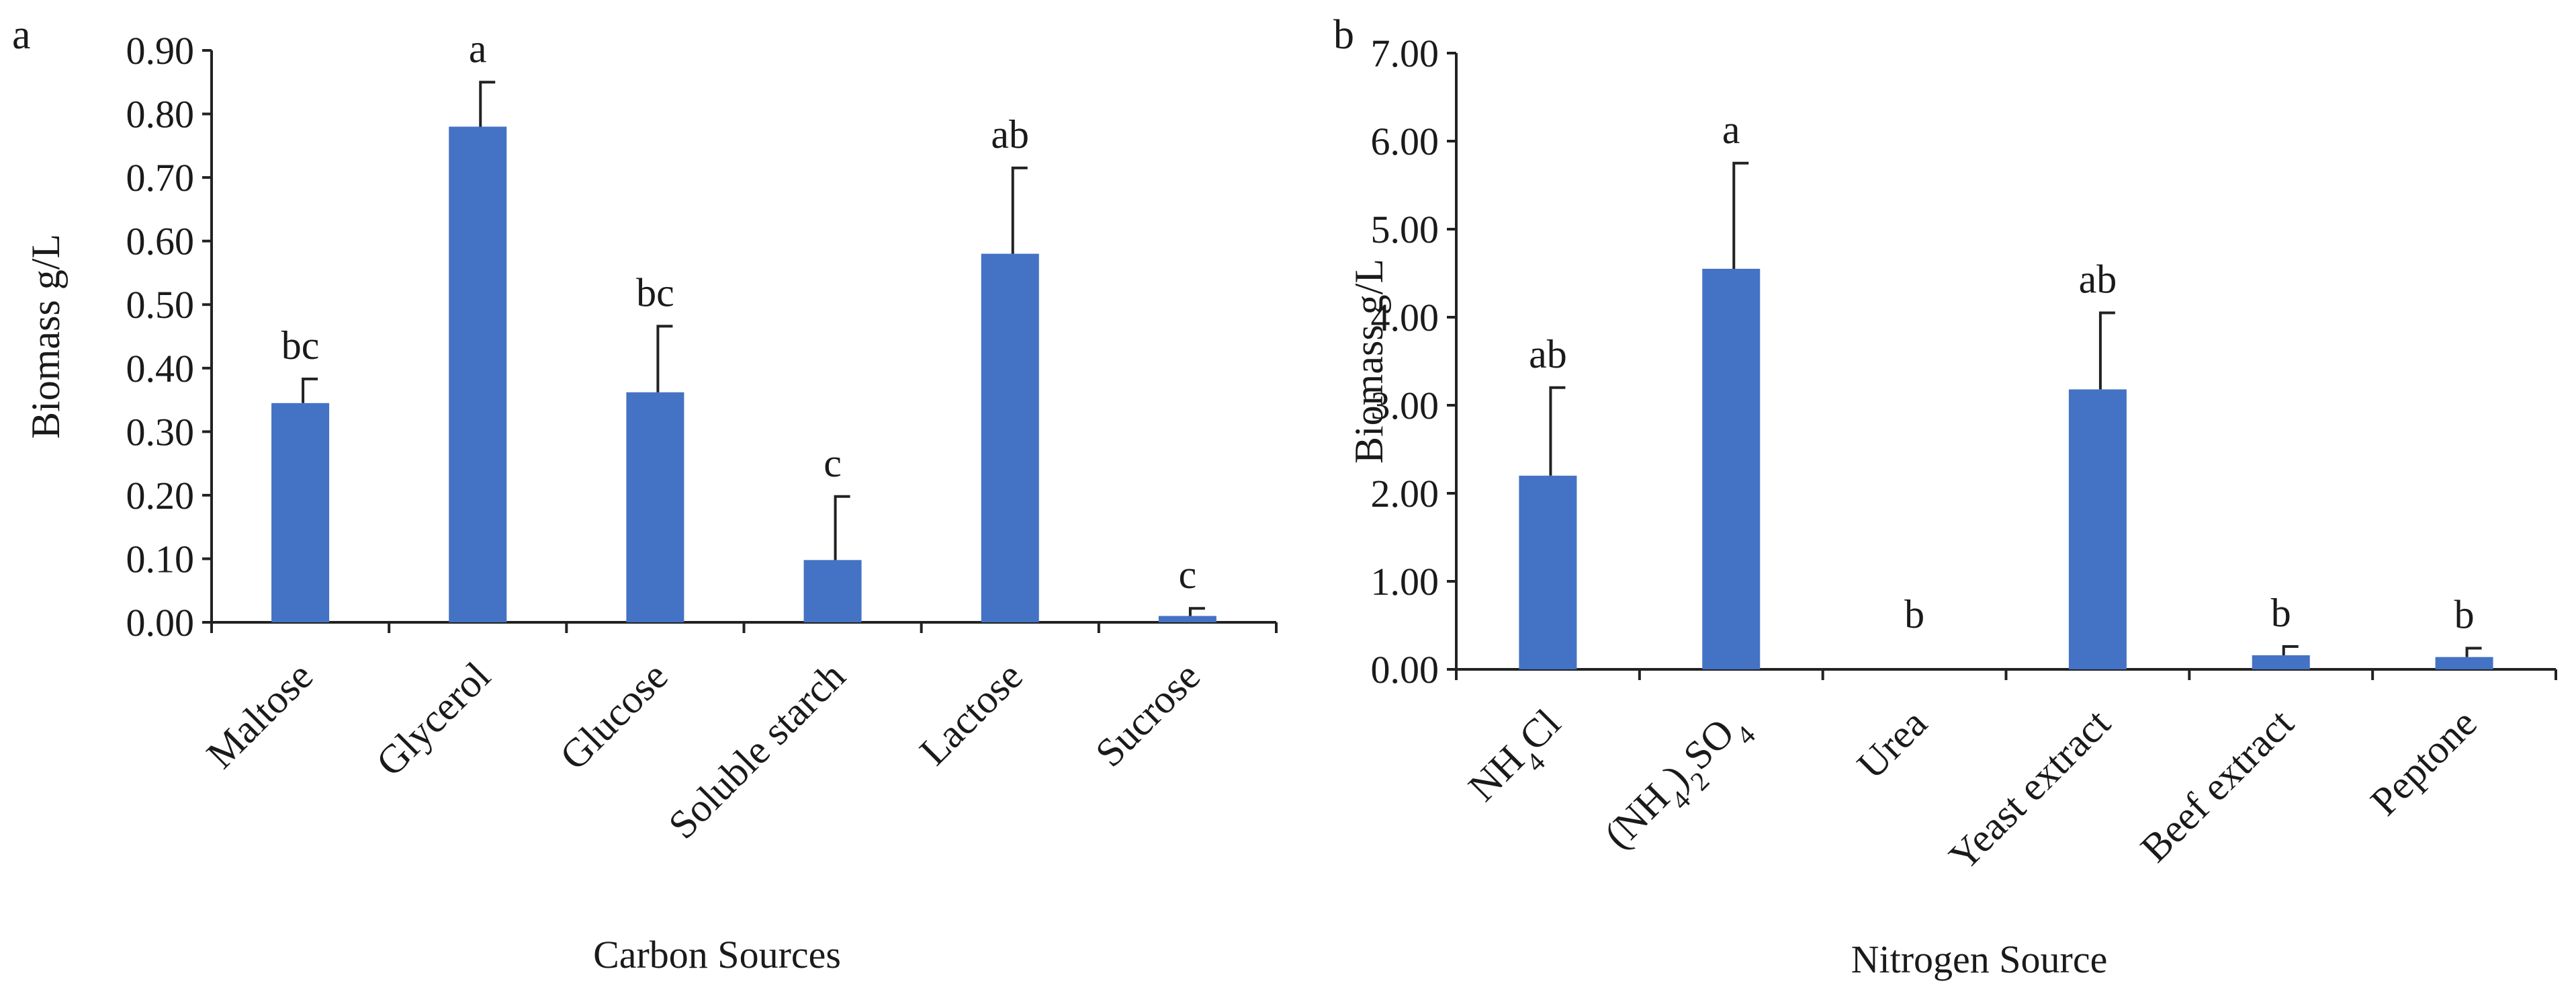  Describe the element at coordinates (971, 714) in the screenshot. I see `x-category-label: Lactose` at that location.